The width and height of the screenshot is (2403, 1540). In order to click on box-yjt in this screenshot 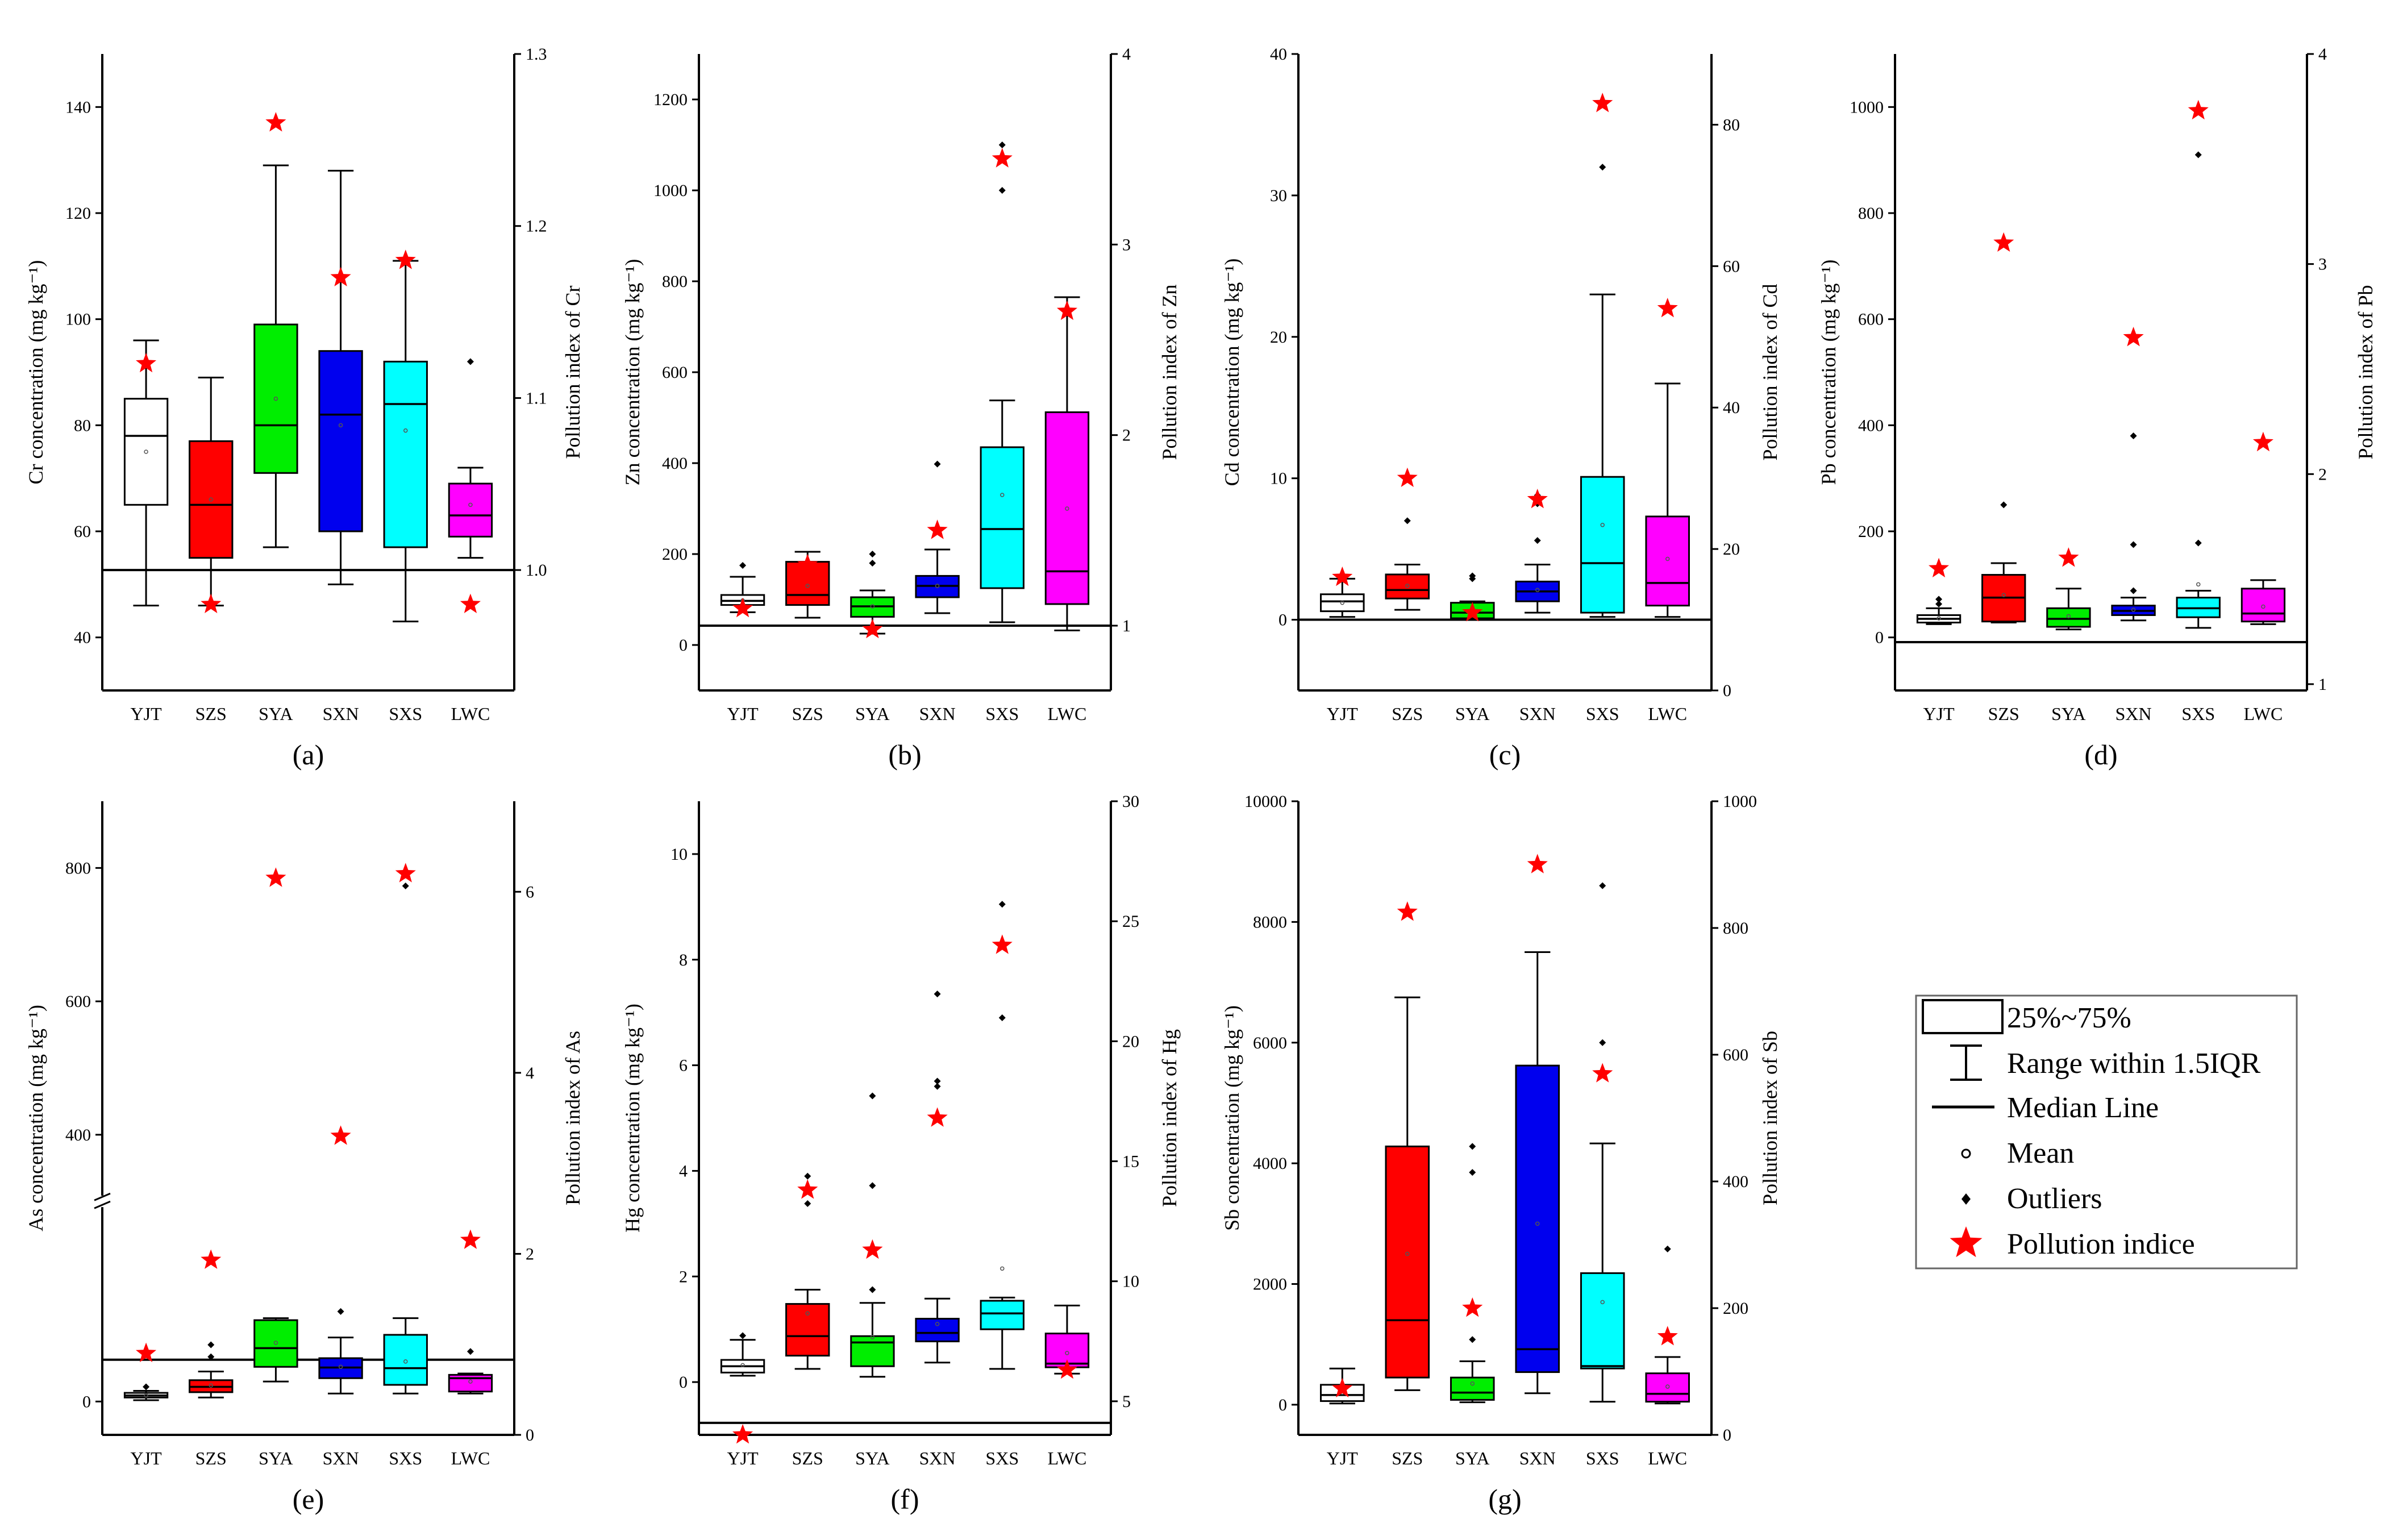, I will do `click(1342, 1386)`.